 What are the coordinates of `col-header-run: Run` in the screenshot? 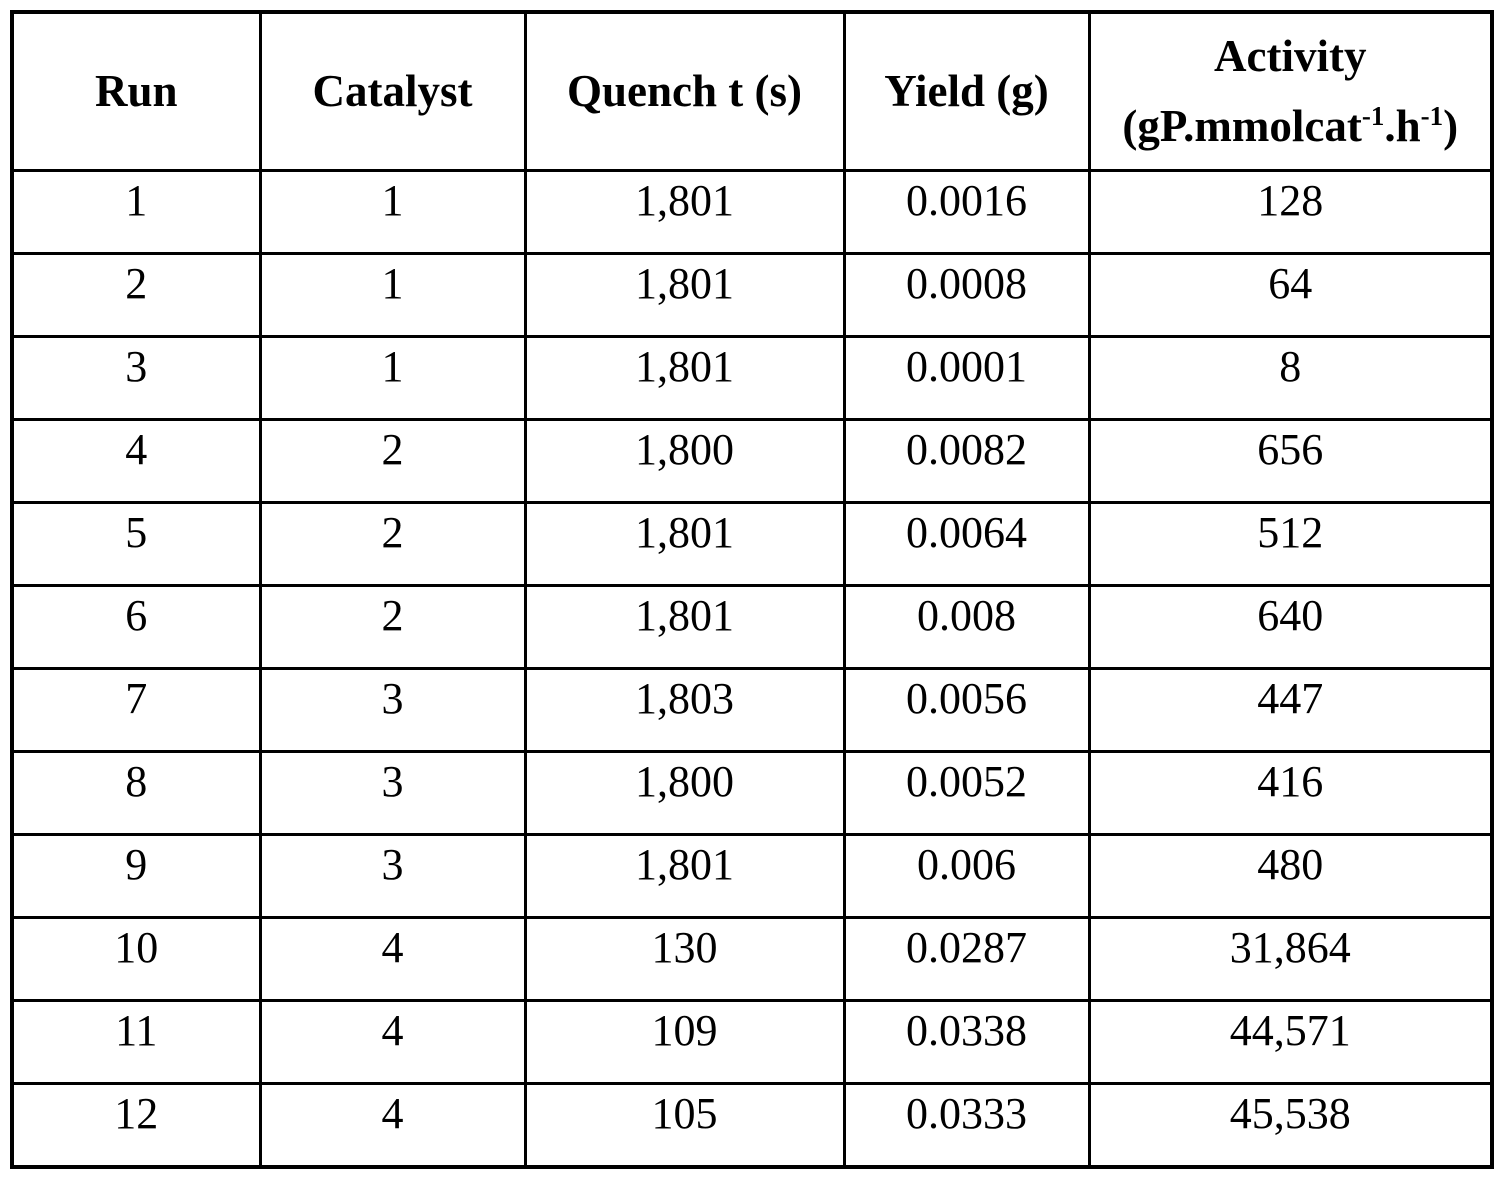 It's located at (136, 91).